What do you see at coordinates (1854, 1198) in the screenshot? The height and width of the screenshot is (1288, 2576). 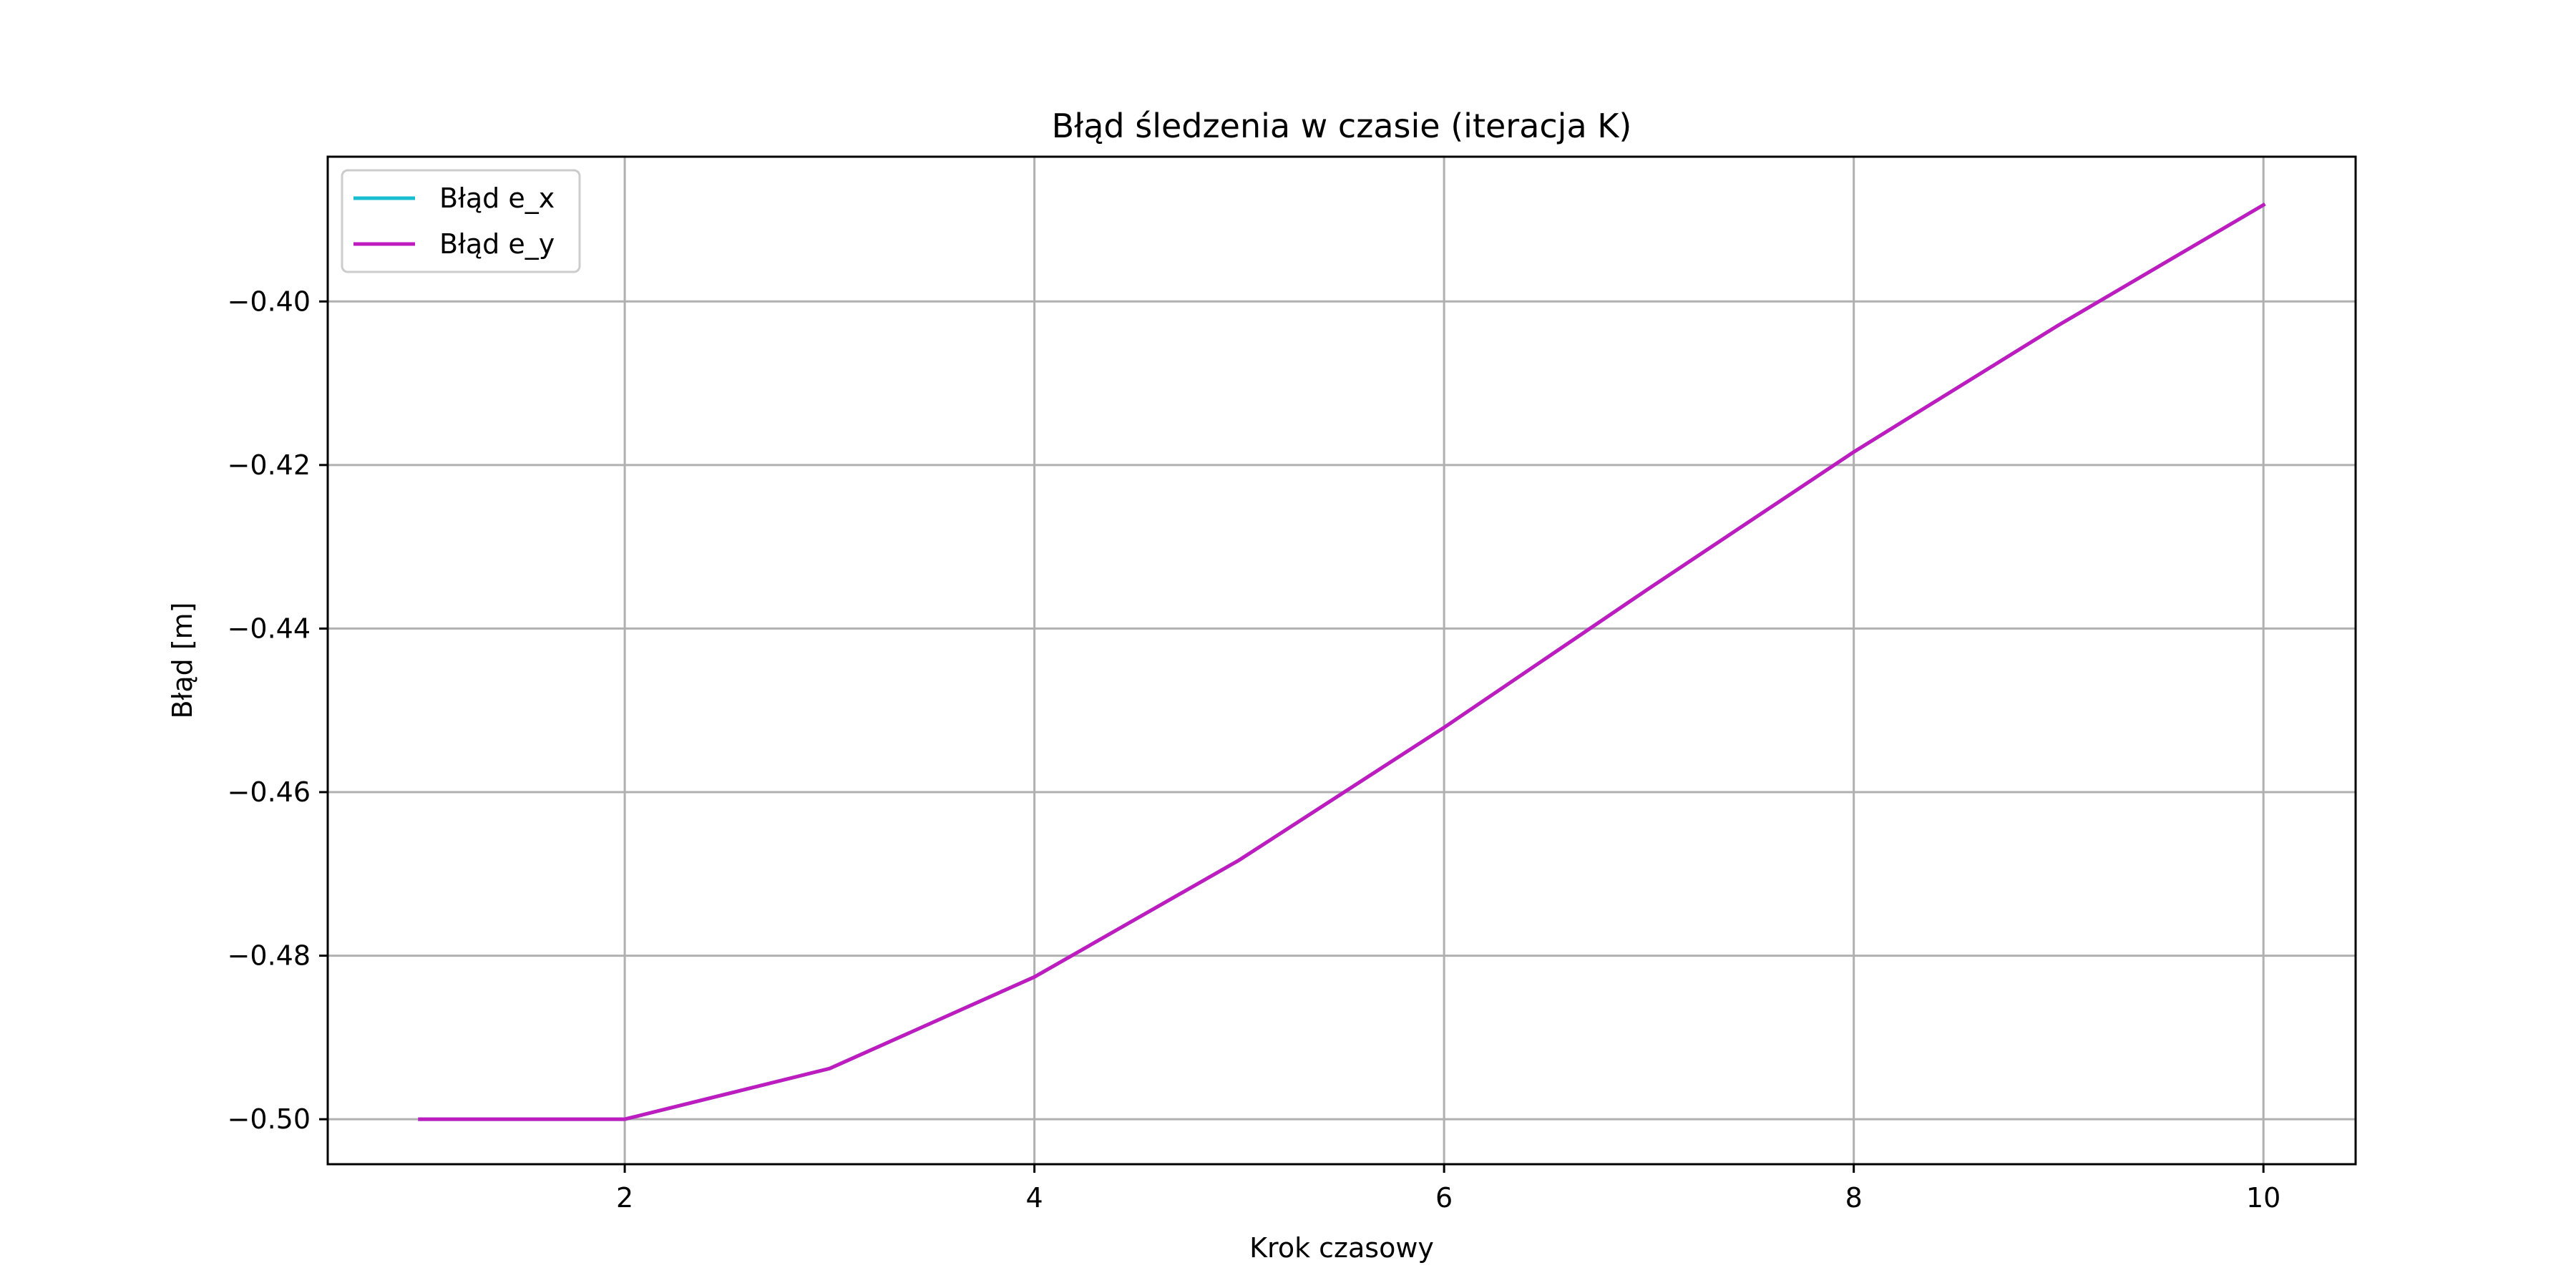 I see `x-tick-label: 8` at bounding box center [1854, 1198].